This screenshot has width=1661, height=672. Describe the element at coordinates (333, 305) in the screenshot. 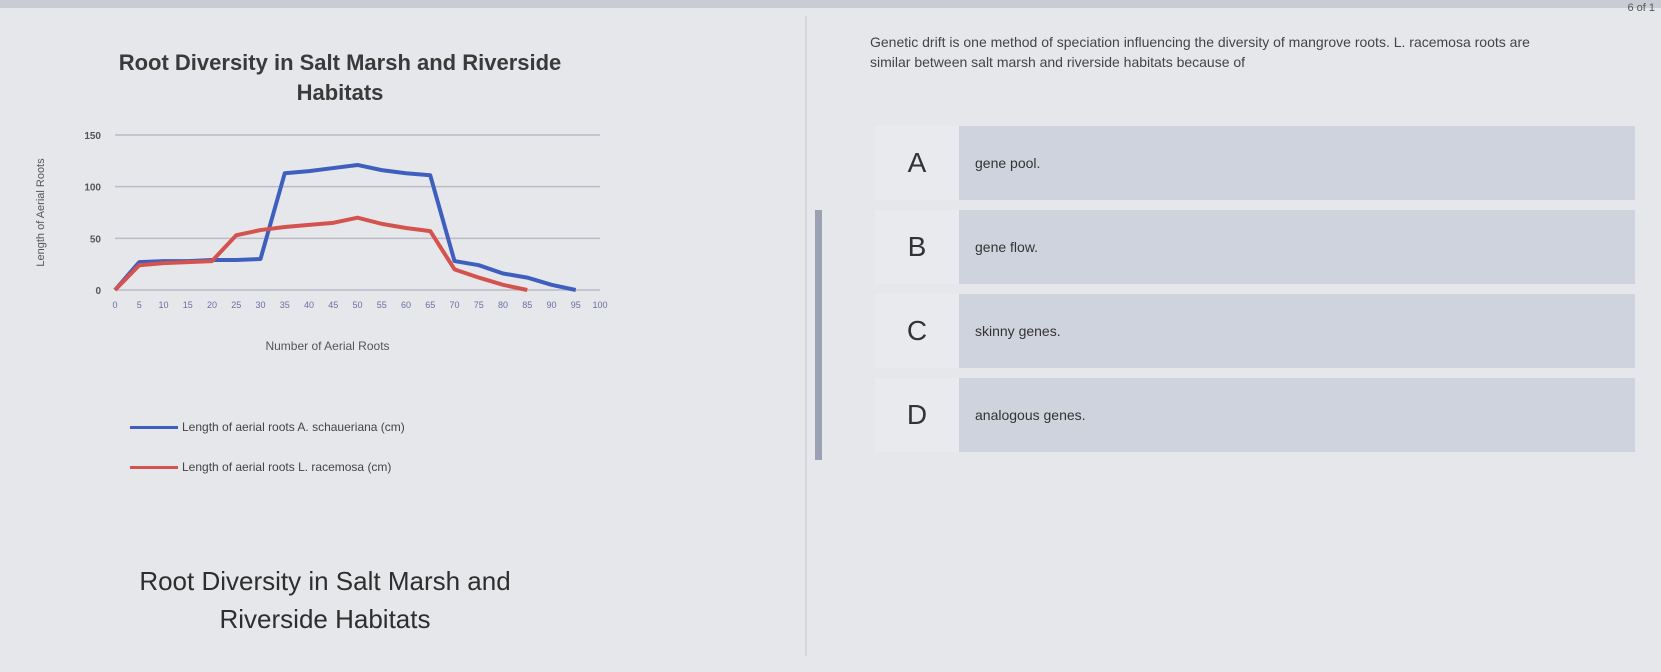

I see `x-tick-label: 45` at that location.